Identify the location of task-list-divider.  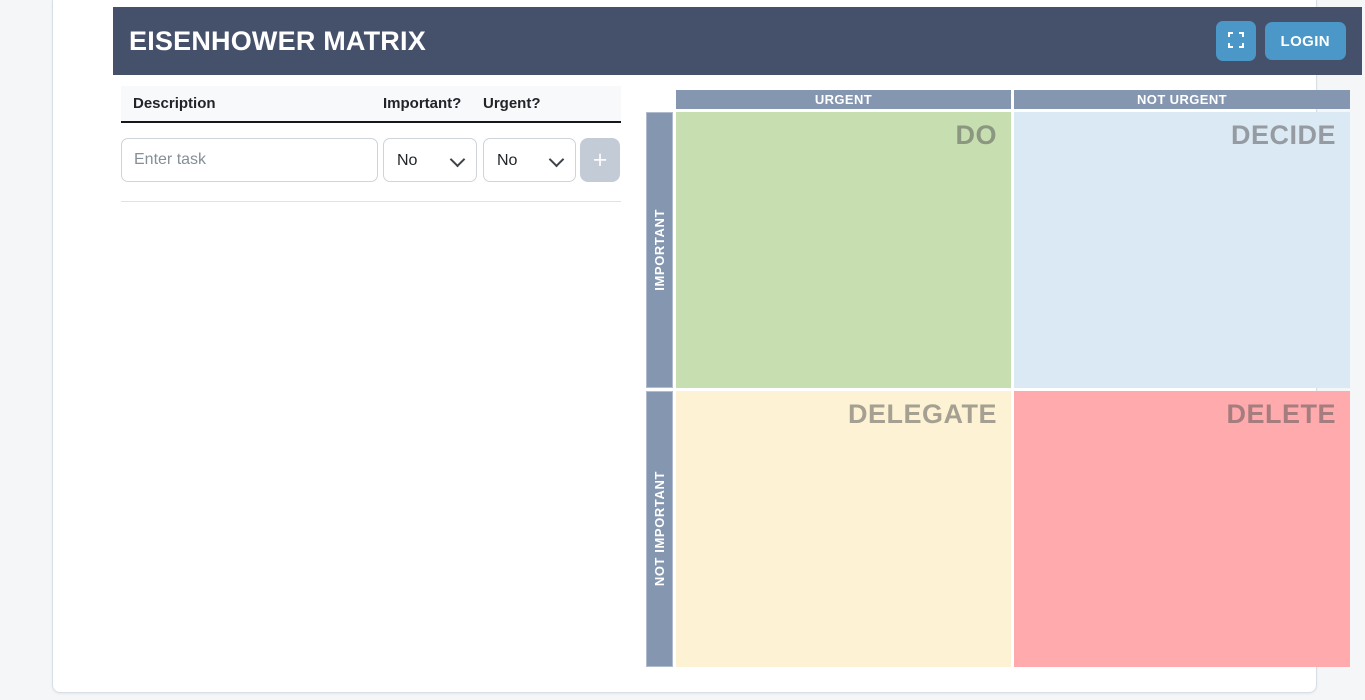
(371, 201).